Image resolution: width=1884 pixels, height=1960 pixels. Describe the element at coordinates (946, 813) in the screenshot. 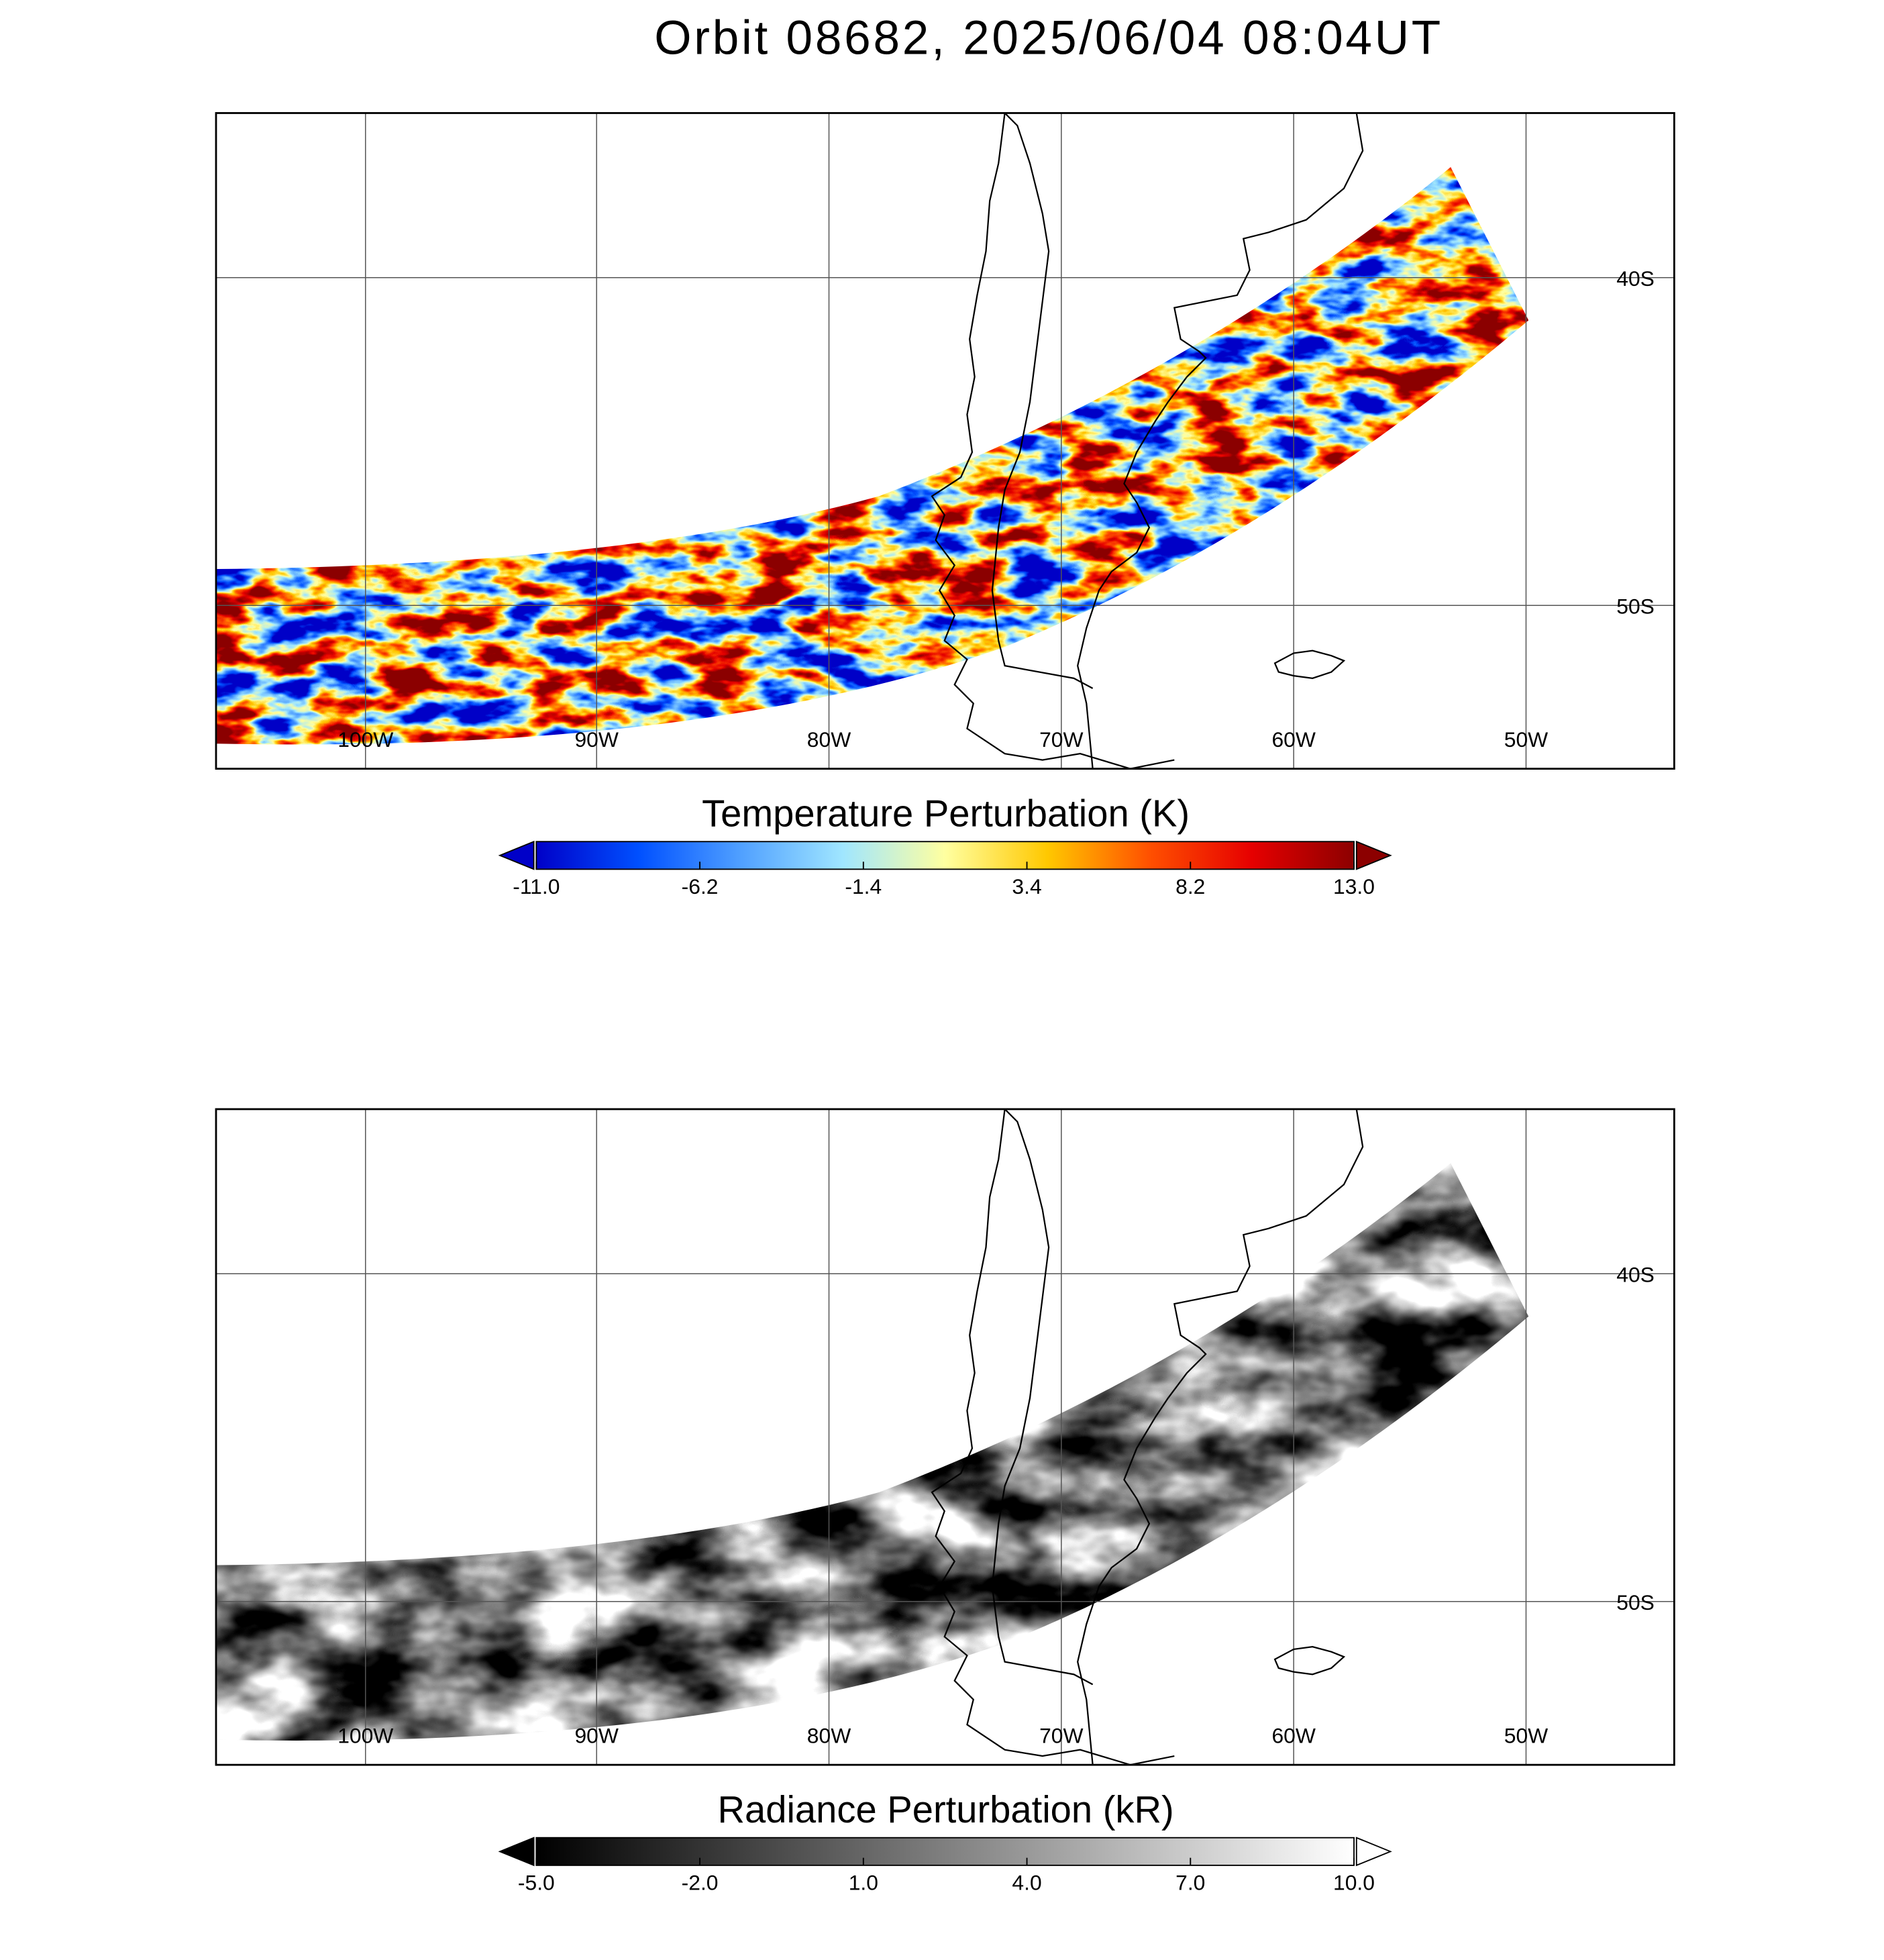

I see `colorbar-title: Temperature Perturbation (K)` at that location.